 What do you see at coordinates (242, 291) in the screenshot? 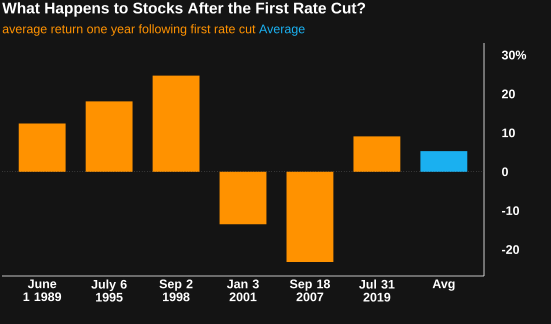
I see `x-tick-label: Jan 3 2001` at bounding box center [242, 291].